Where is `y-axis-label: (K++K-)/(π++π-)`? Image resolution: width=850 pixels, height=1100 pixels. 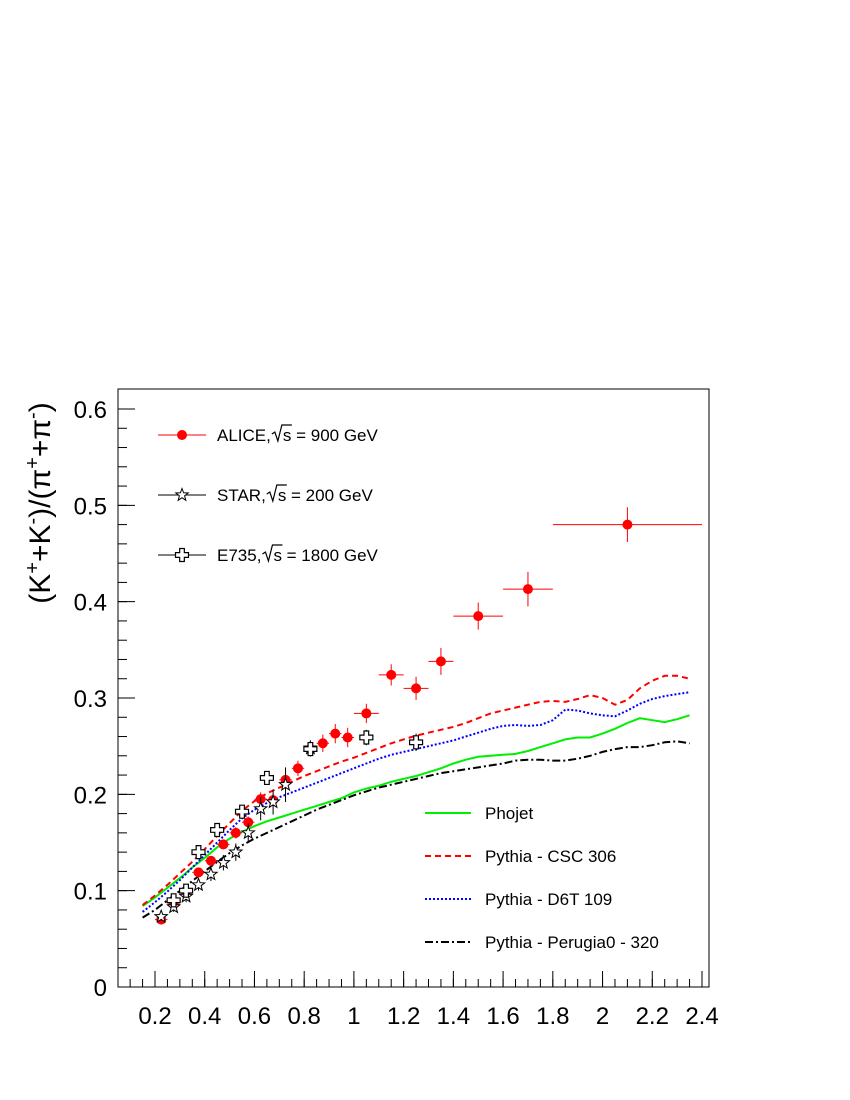
y-axis-label: (K++K-)/(π++π-) is located at coordinates (39, 502).